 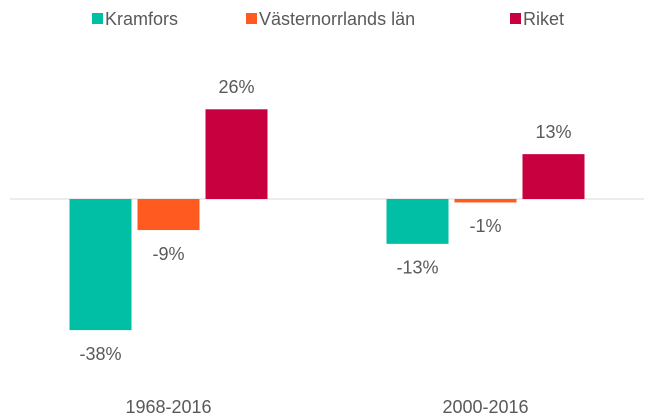 What do you see at coordinates (236, 87) in the screenshot?
I see `value-label: 26%` at bounding box center [236, 87].